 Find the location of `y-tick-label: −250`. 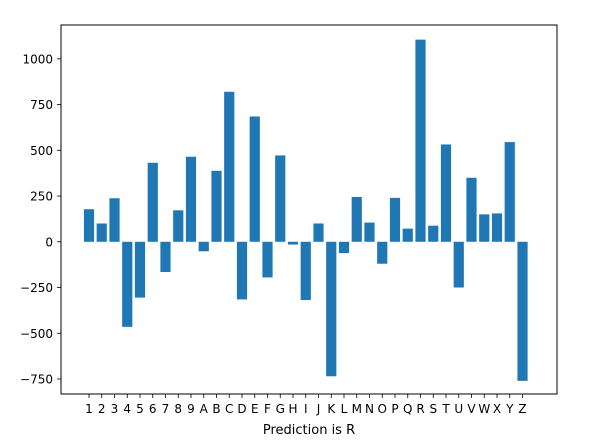

y-tick-label: −250 is located at coordinates (36, 288).